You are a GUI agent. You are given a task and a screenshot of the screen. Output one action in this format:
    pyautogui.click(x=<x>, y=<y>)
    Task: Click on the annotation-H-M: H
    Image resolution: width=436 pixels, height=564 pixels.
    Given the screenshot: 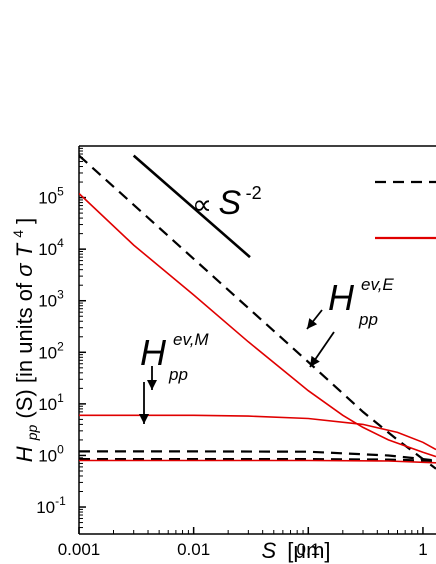 What is the action you would take?
    pyautogui.click(x=153, y=352)
    